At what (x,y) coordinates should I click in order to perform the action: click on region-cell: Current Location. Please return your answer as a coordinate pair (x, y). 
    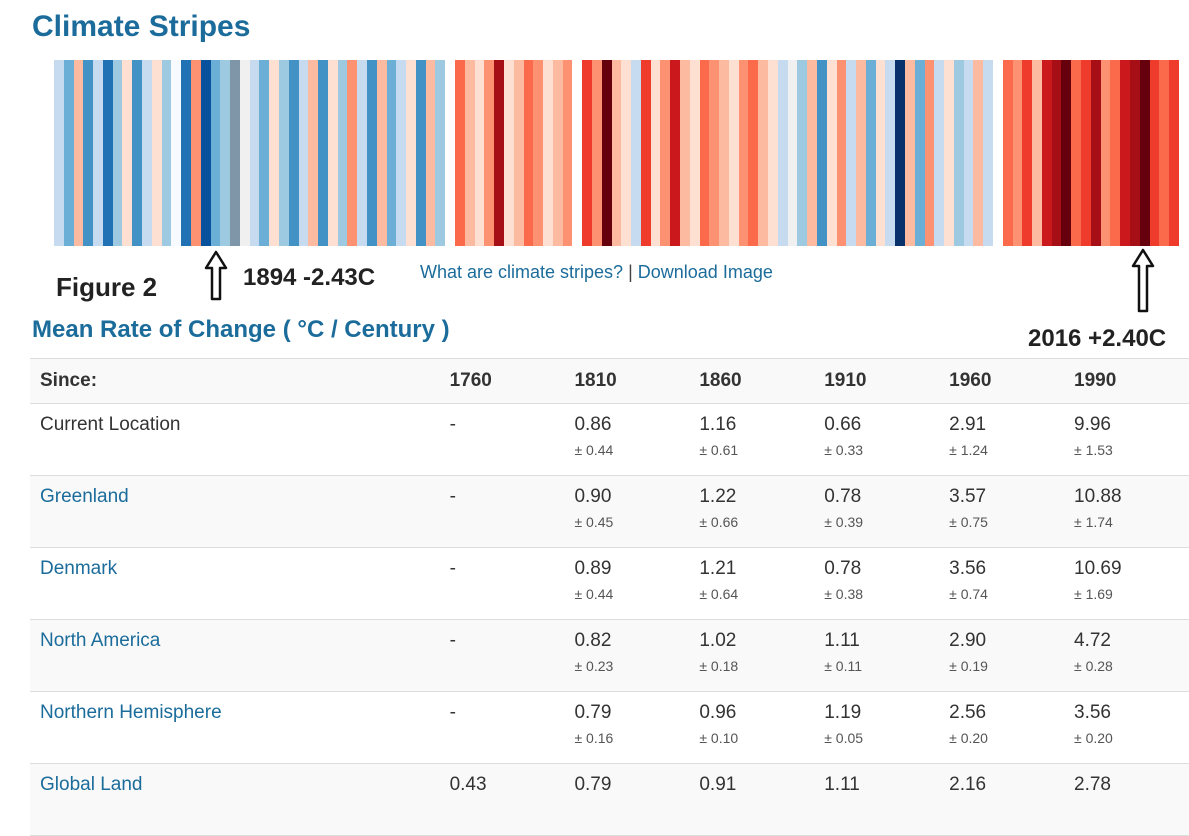
    Looking at the image, I should click on (235, 439).